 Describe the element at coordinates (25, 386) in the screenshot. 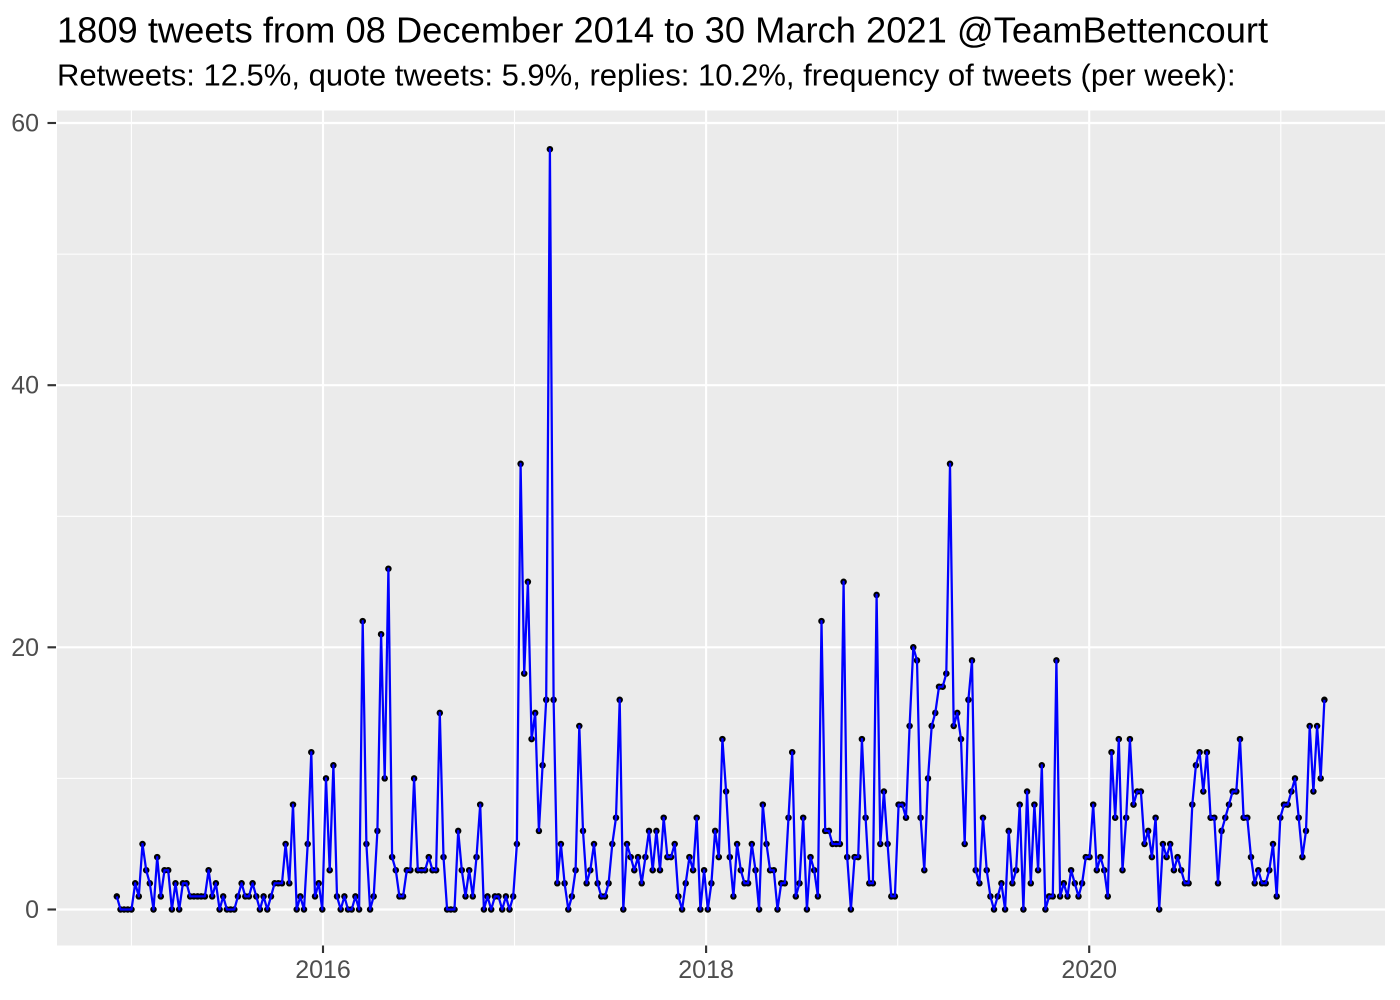

I see `svg-text: 40` at that location.